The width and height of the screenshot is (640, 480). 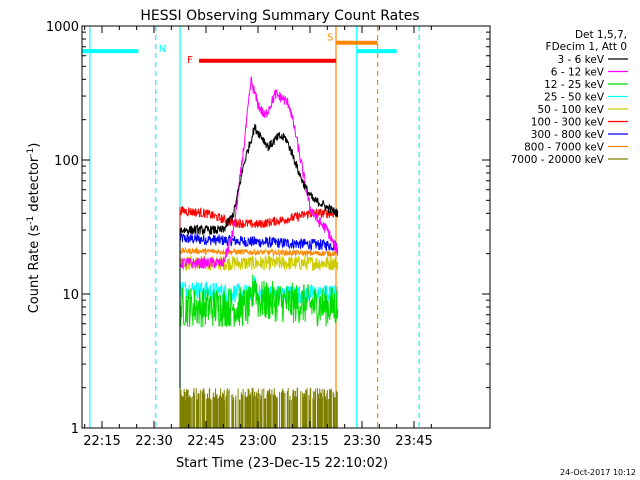 I want to click on footer-date: 24-Oct-2017 10:12, so click(x=598, y=472).